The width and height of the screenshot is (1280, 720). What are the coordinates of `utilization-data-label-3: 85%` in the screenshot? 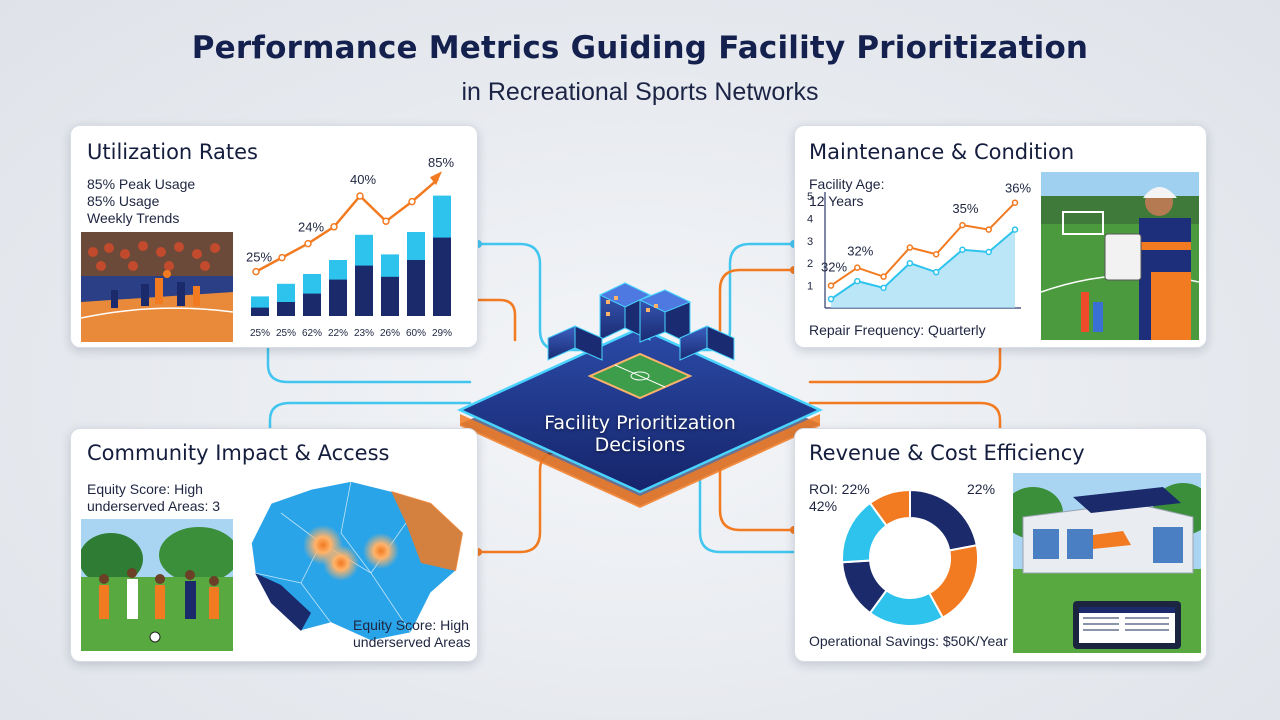 It's located at (441, 163).